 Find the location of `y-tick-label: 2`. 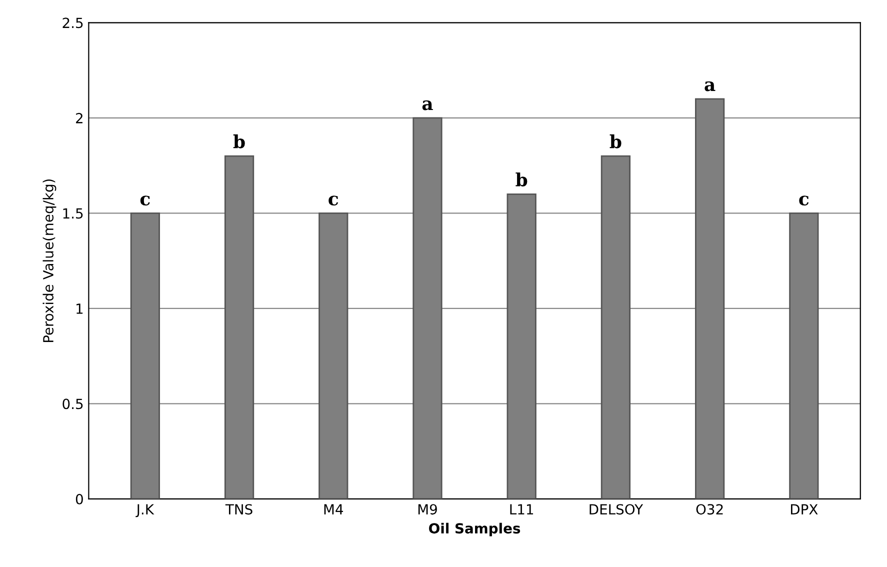

y-tick-label: 2 is located at coordinates (79, 118).